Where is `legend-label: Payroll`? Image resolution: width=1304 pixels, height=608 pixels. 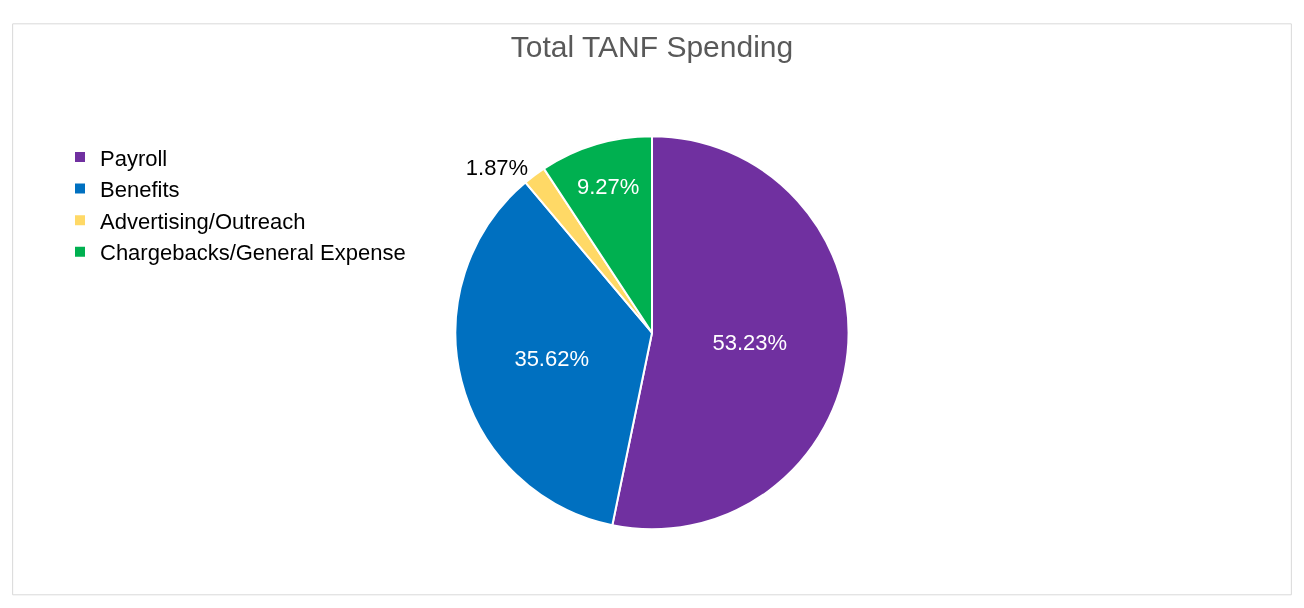 legend-label: Payroll is located at coordinates (134, 158).